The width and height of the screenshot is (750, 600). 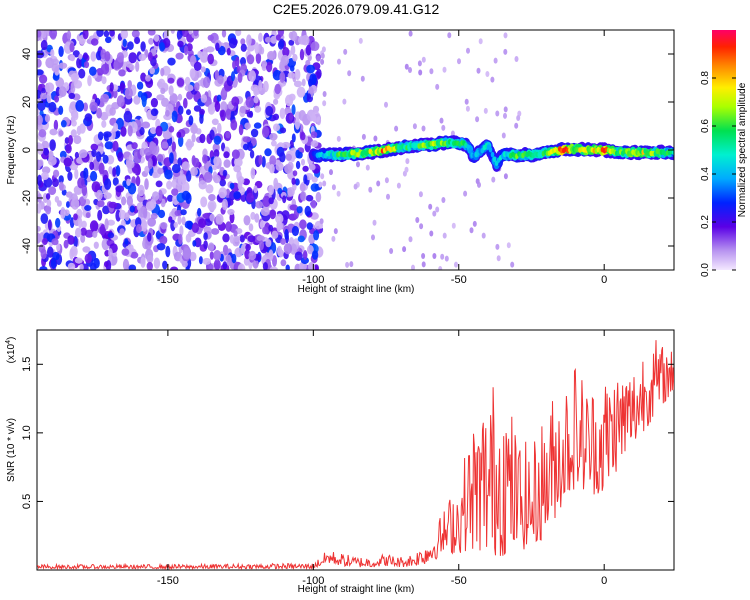 What do you see at coordinates (459, 280) in the screenshot?
I see `heatmap-x-tick-label: -50` at bounding box center [459, 280].